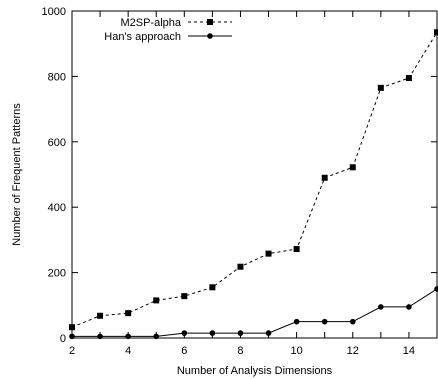 This screenshot has height=379, width=438. I want to click on y-tick-label: 600, so click(57, 143).